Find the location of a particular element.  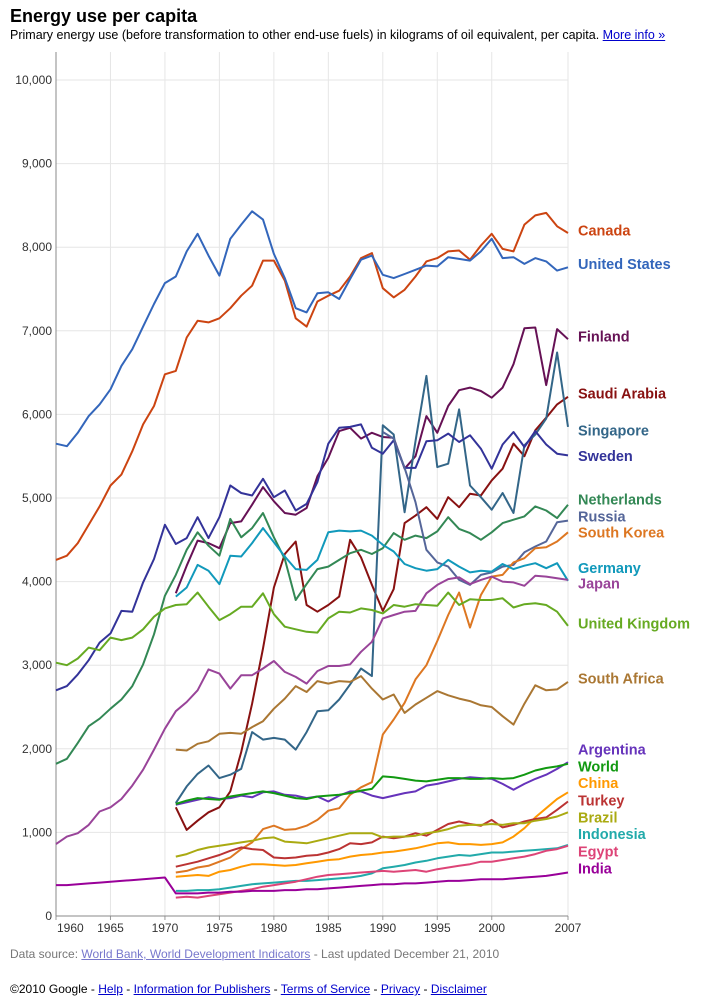

terms-link: Terms of Service is located at coordinates (325, 989).